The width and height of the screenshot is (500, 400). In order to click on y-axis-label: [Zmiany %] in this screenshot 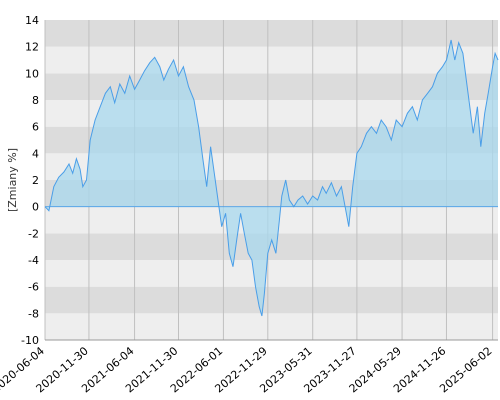, I will do `click(12, 180)`.